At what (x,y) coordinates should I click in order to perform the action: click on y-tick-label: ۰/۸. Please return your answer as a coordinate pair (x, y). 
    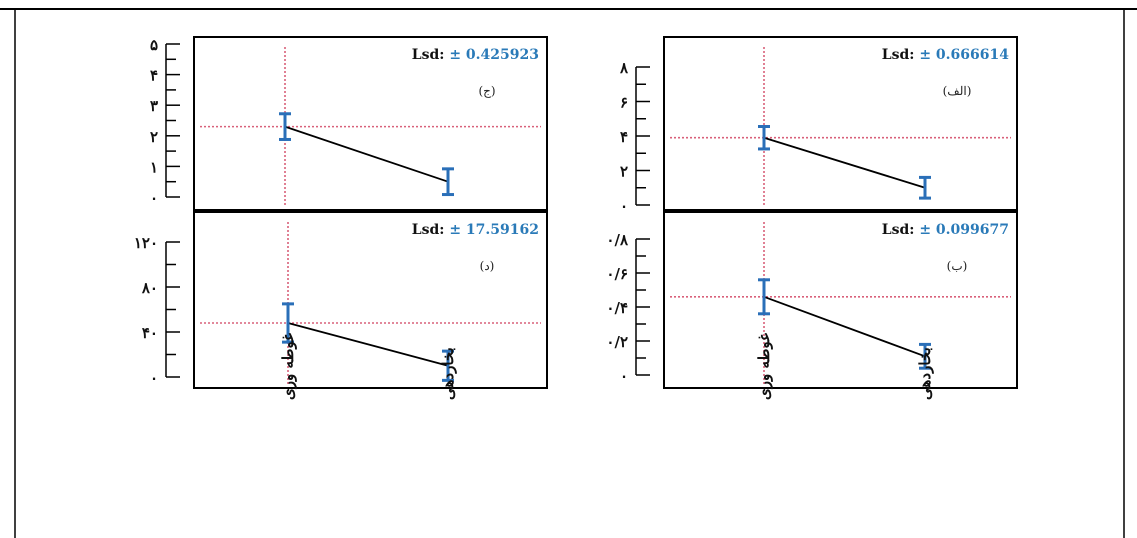
    Looking at the image, I should click on (617, 240).